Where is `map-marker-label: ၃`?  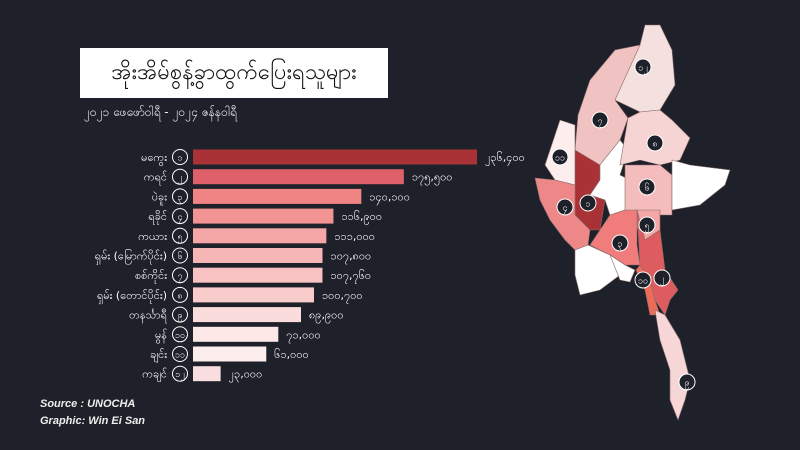
map-marker-label: ၃ is located at coordinates (619, 245).